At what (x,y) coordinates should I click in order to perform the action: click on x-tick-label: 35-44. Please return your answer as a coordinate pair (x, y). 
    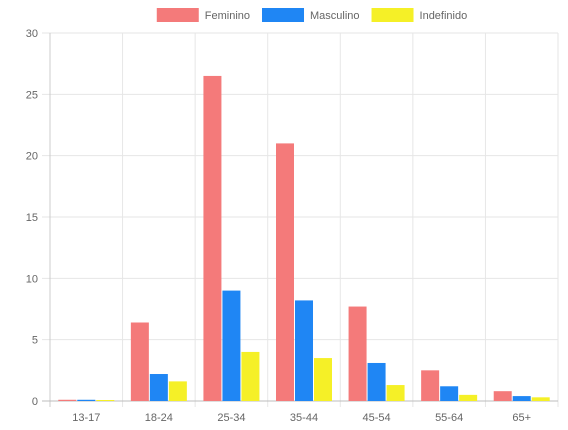
    Looking at the image, I should click on (304, 418).